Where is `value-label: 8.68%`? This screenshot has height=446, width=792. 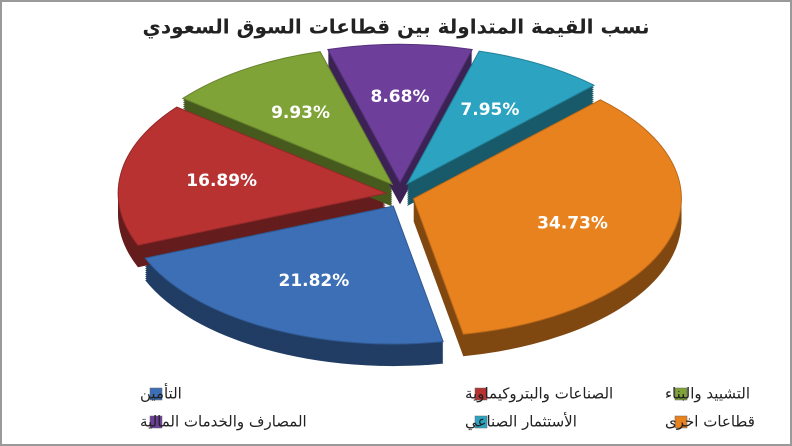 value-label: 8.68% is located at coordinates (400, 97).